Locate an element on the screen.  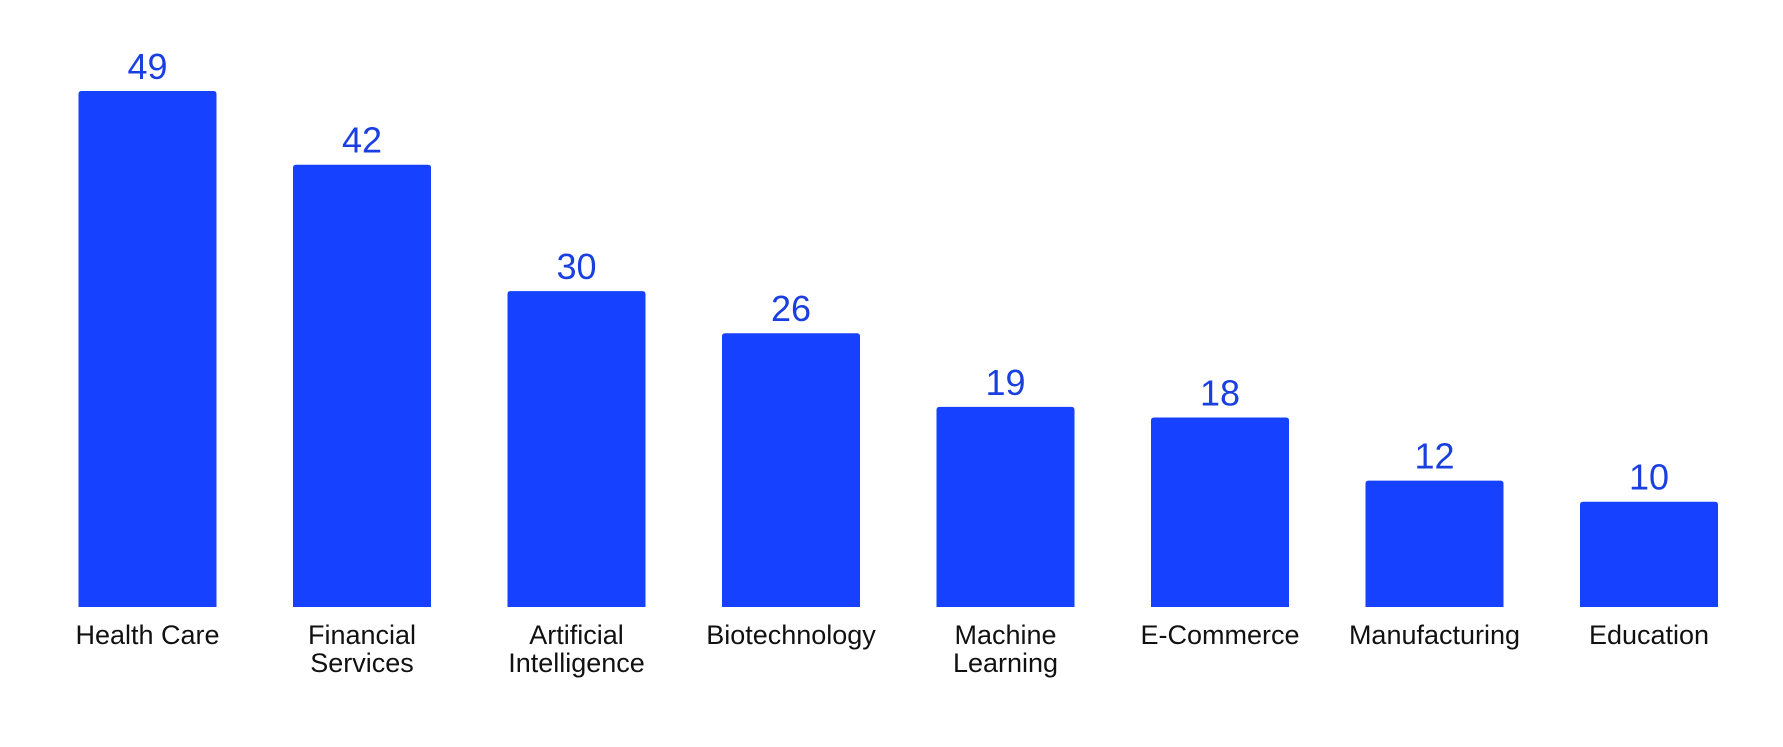
category-label-biotechnology: Biotechnology is located at coordinates (791, 635).